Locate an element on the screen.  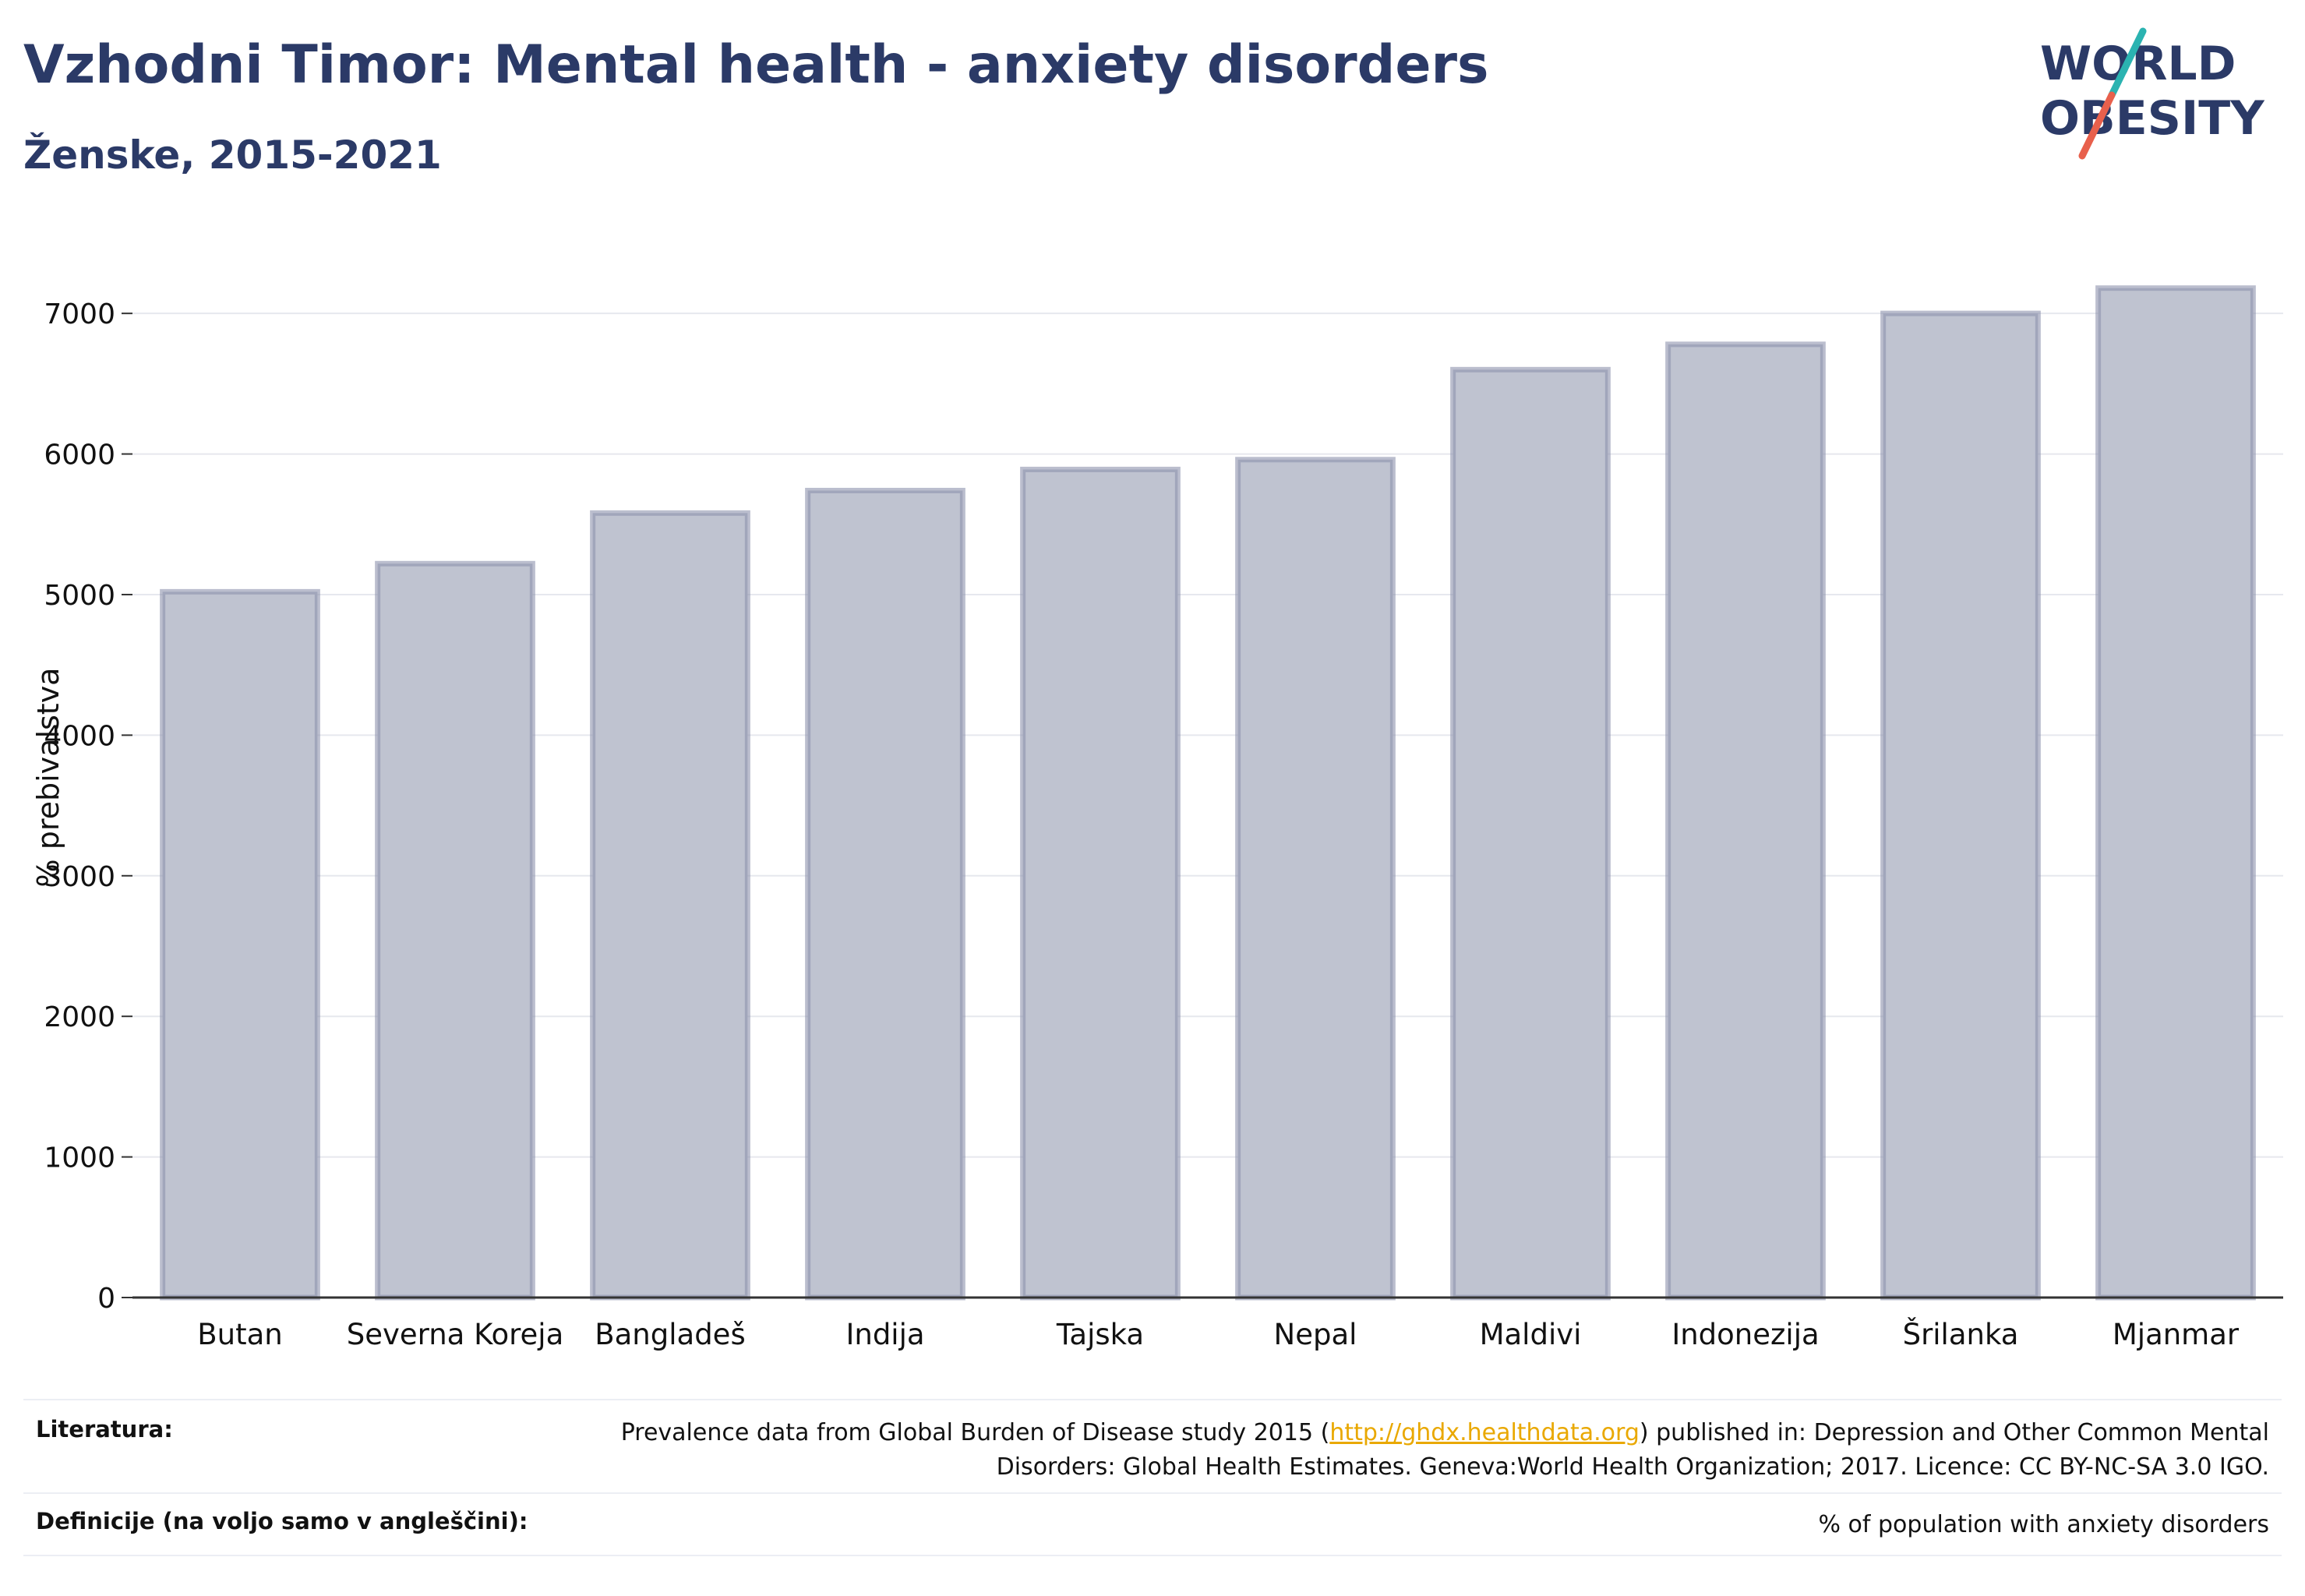
x-tick-label: Maldivi is located at coordinates (1531, 1334).